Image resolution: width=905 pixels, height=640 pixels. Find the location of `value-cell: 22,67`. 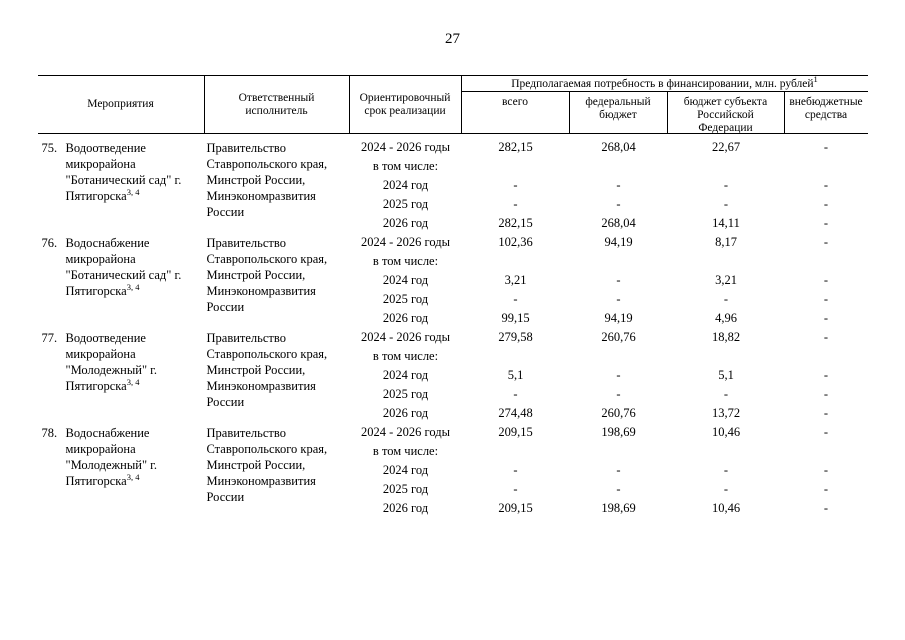

value-cell: 22,67 is located at coordinates (726, 147).